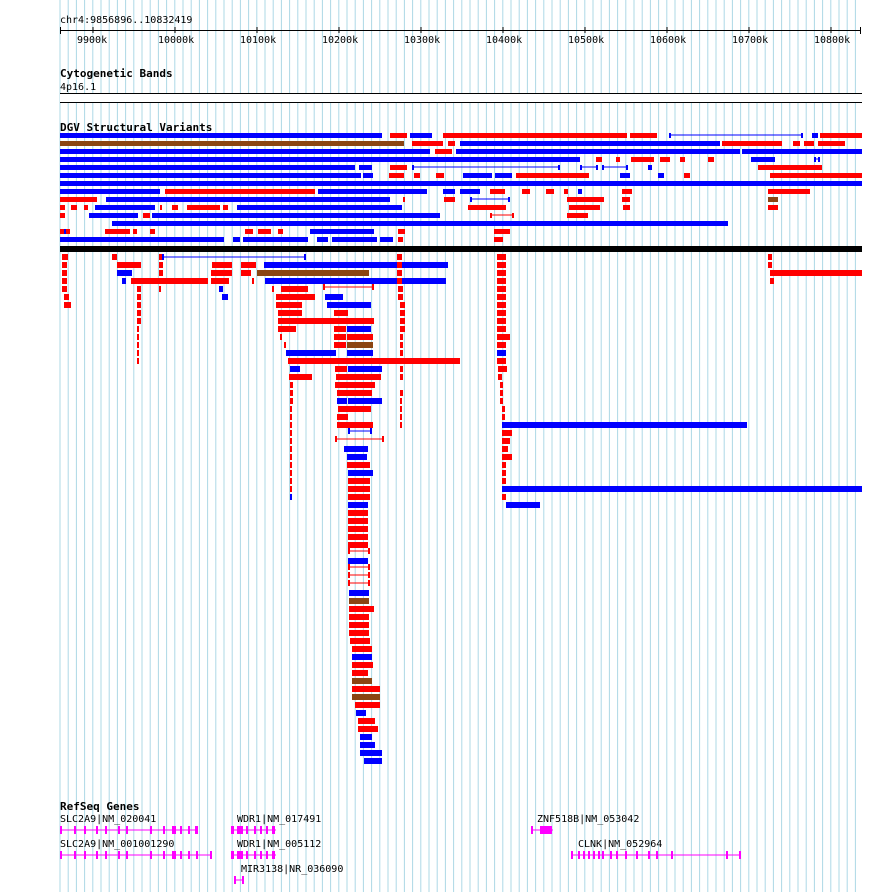 The width and height of the screenshot is (890, 892). What do you see at coordinates (60, 30) in the screenshot?
I see `ruler-left-cap` at bounding box center [60, 30].